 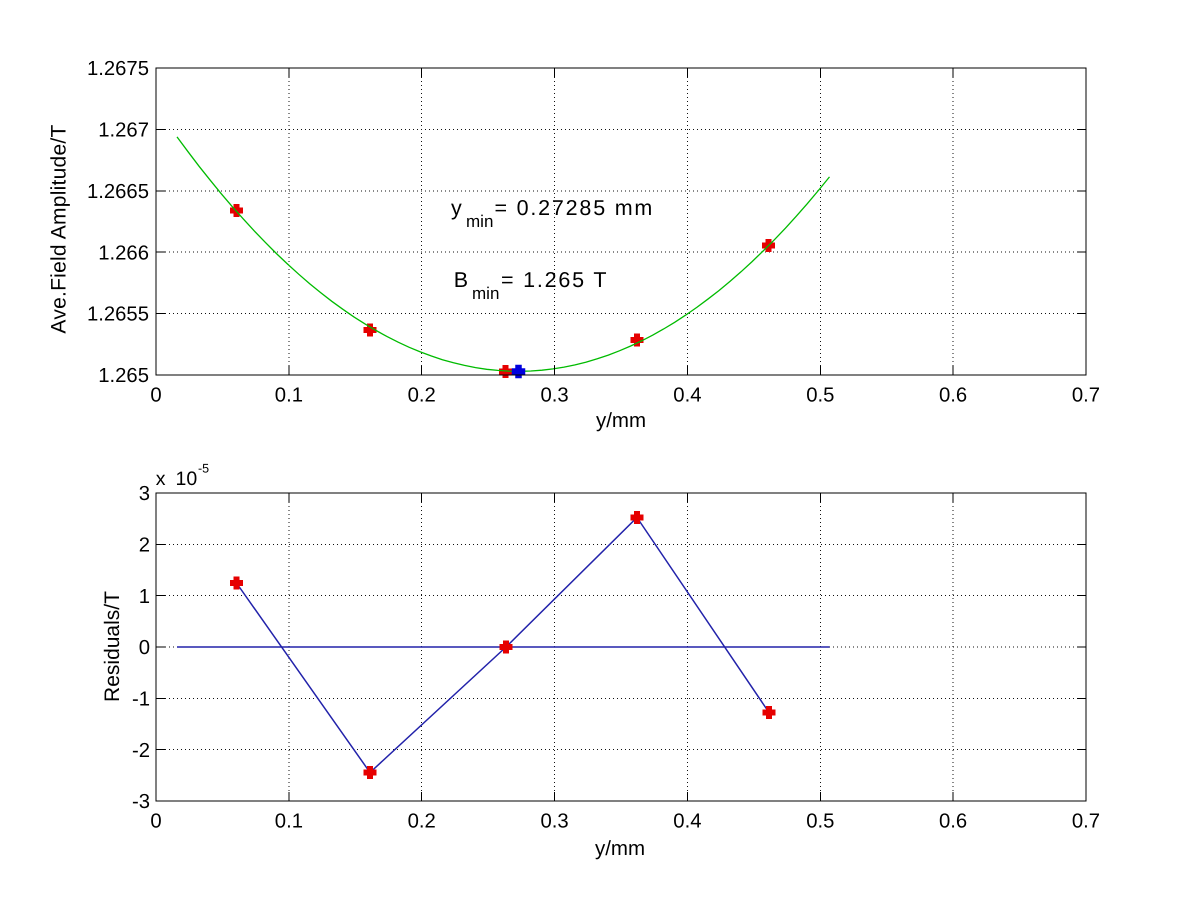 I want to click on svg-text: = 0.27285 mm, so click(x=575, y=208).